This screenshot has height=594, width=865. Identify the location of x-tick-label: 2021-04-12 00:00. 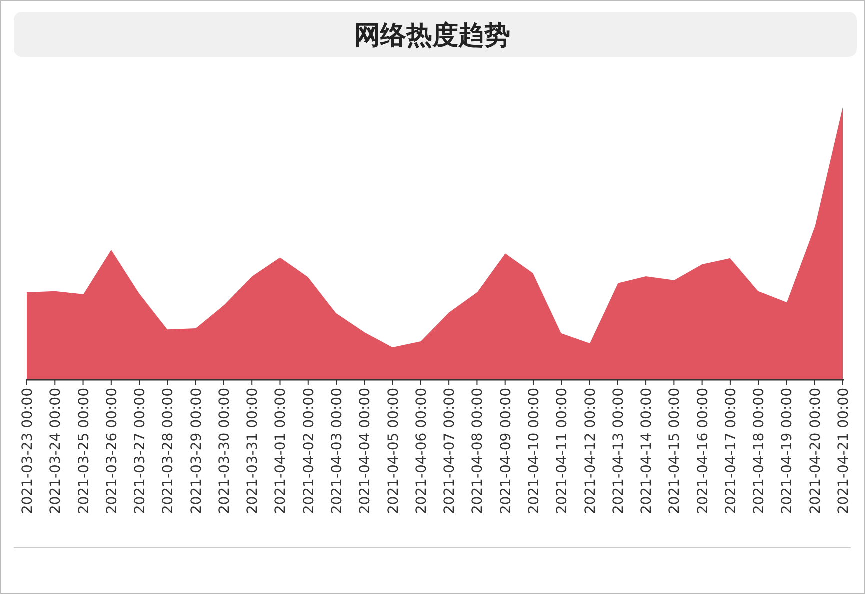
(590, 451).